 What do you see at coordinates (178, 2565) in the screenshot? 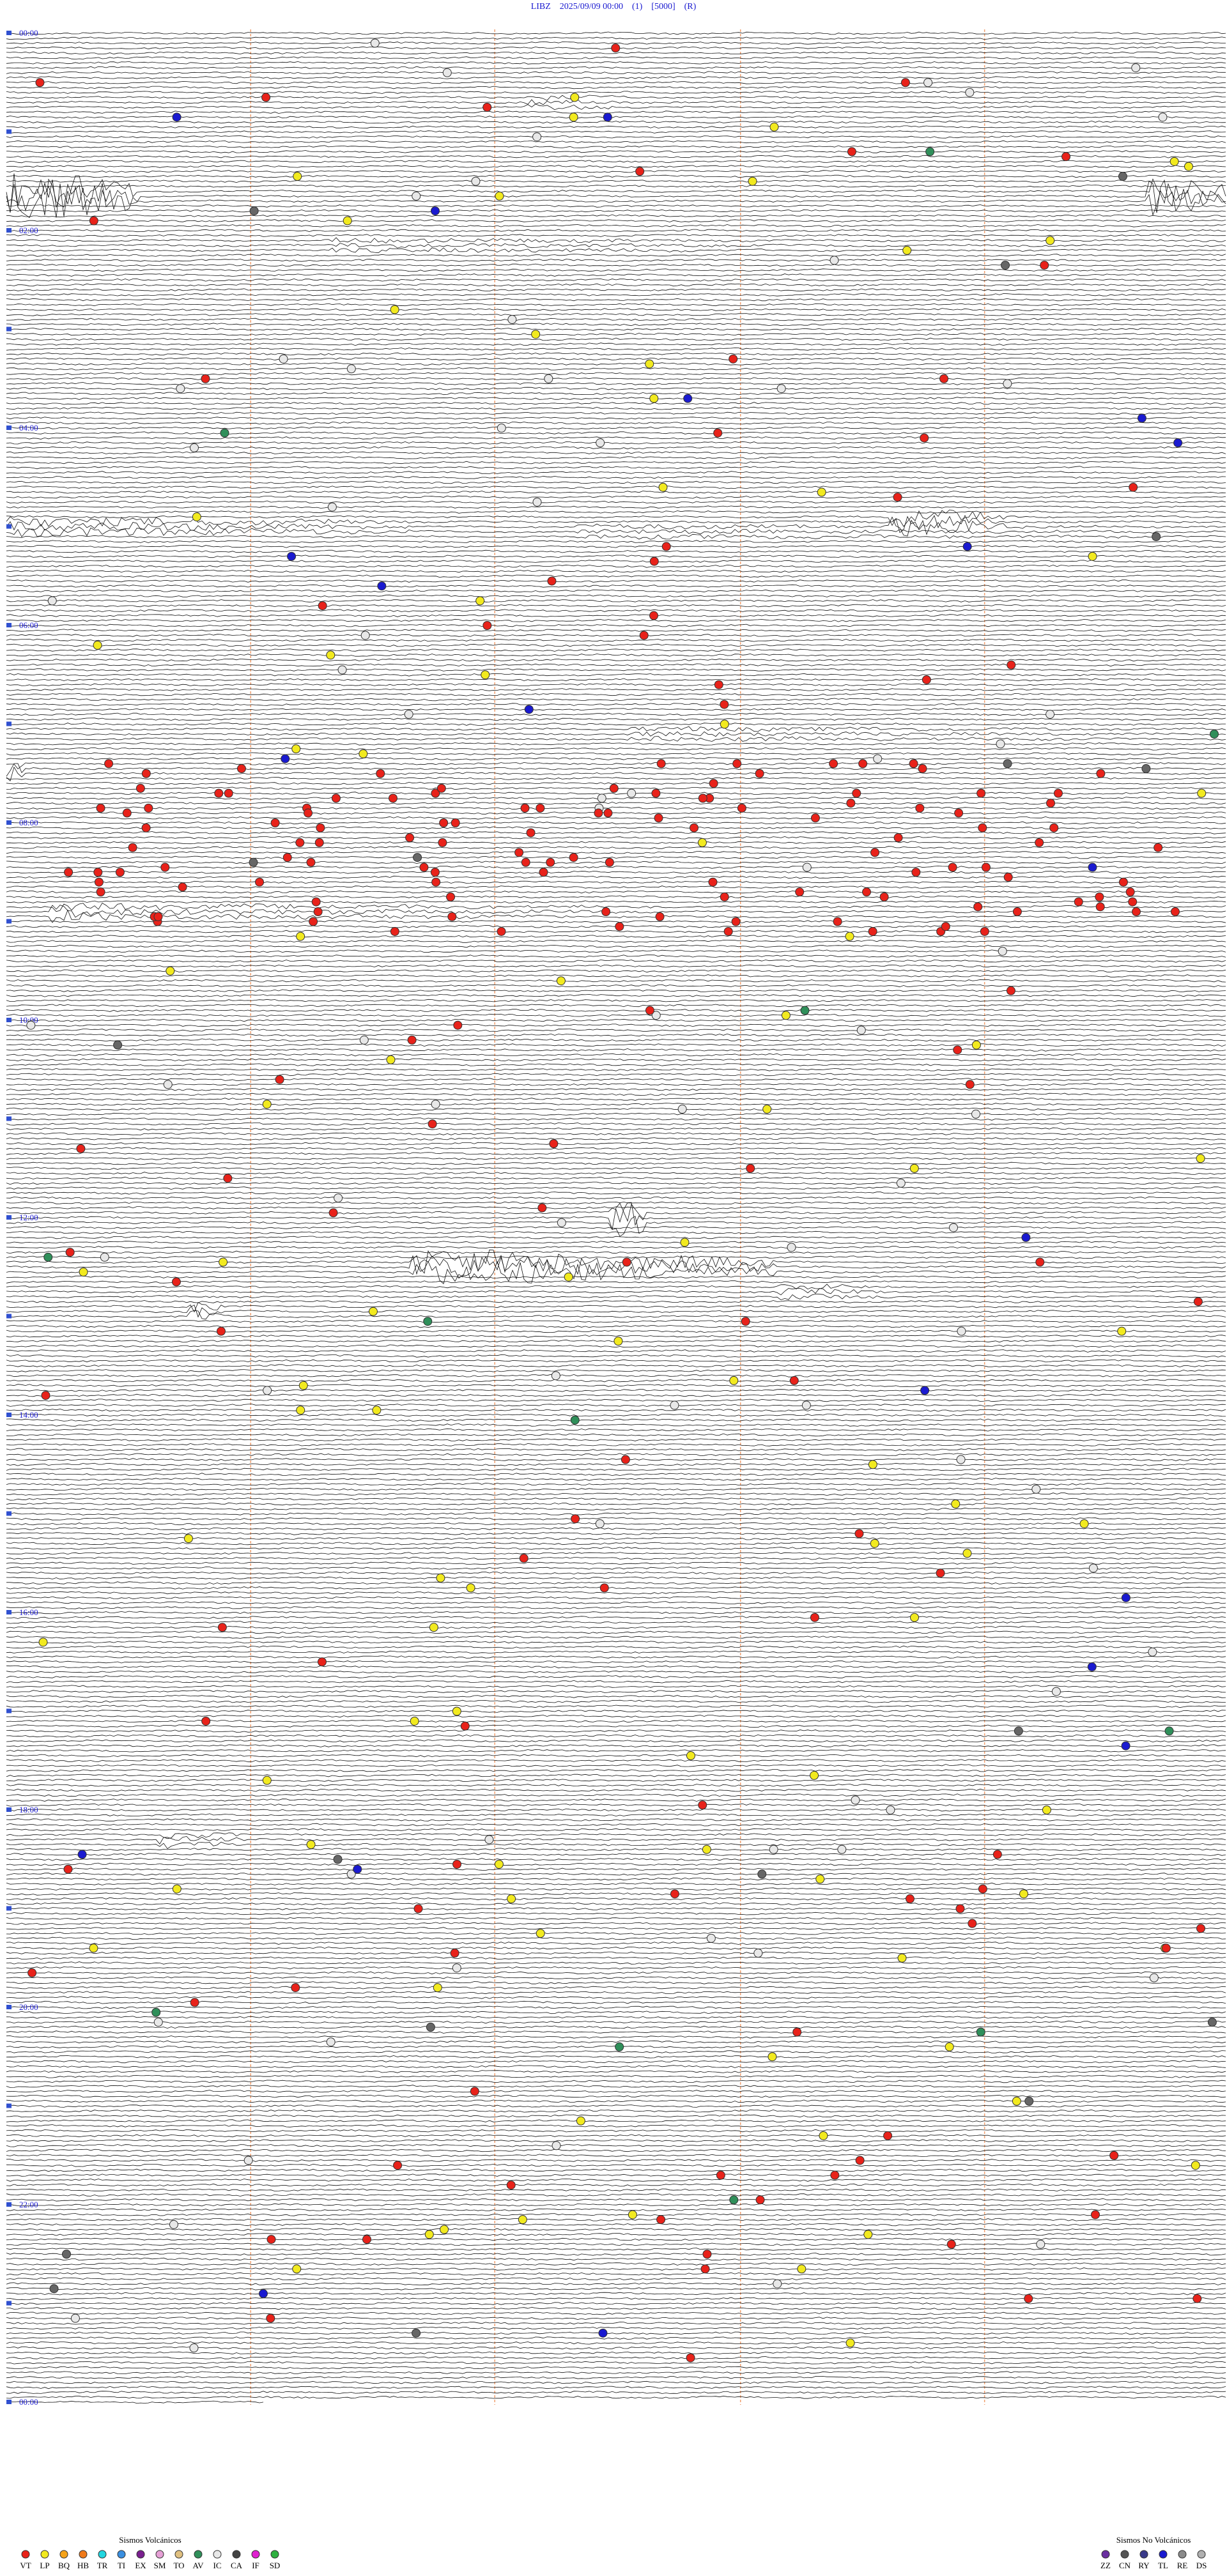
I see `legend-label: TO` at bounding box center [178, 2565].